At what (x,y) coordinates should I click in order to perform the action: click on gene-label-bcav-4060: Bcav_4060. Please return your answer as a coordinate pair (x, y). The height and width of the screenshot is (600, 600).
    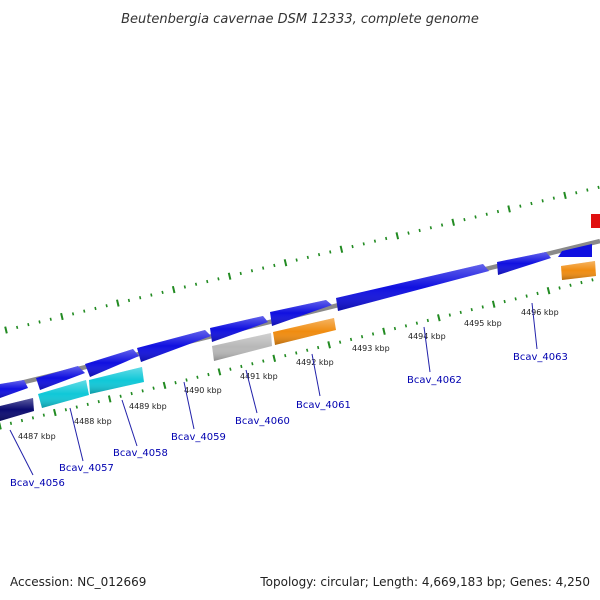
    Looking at the image, I should click on (262, 421).